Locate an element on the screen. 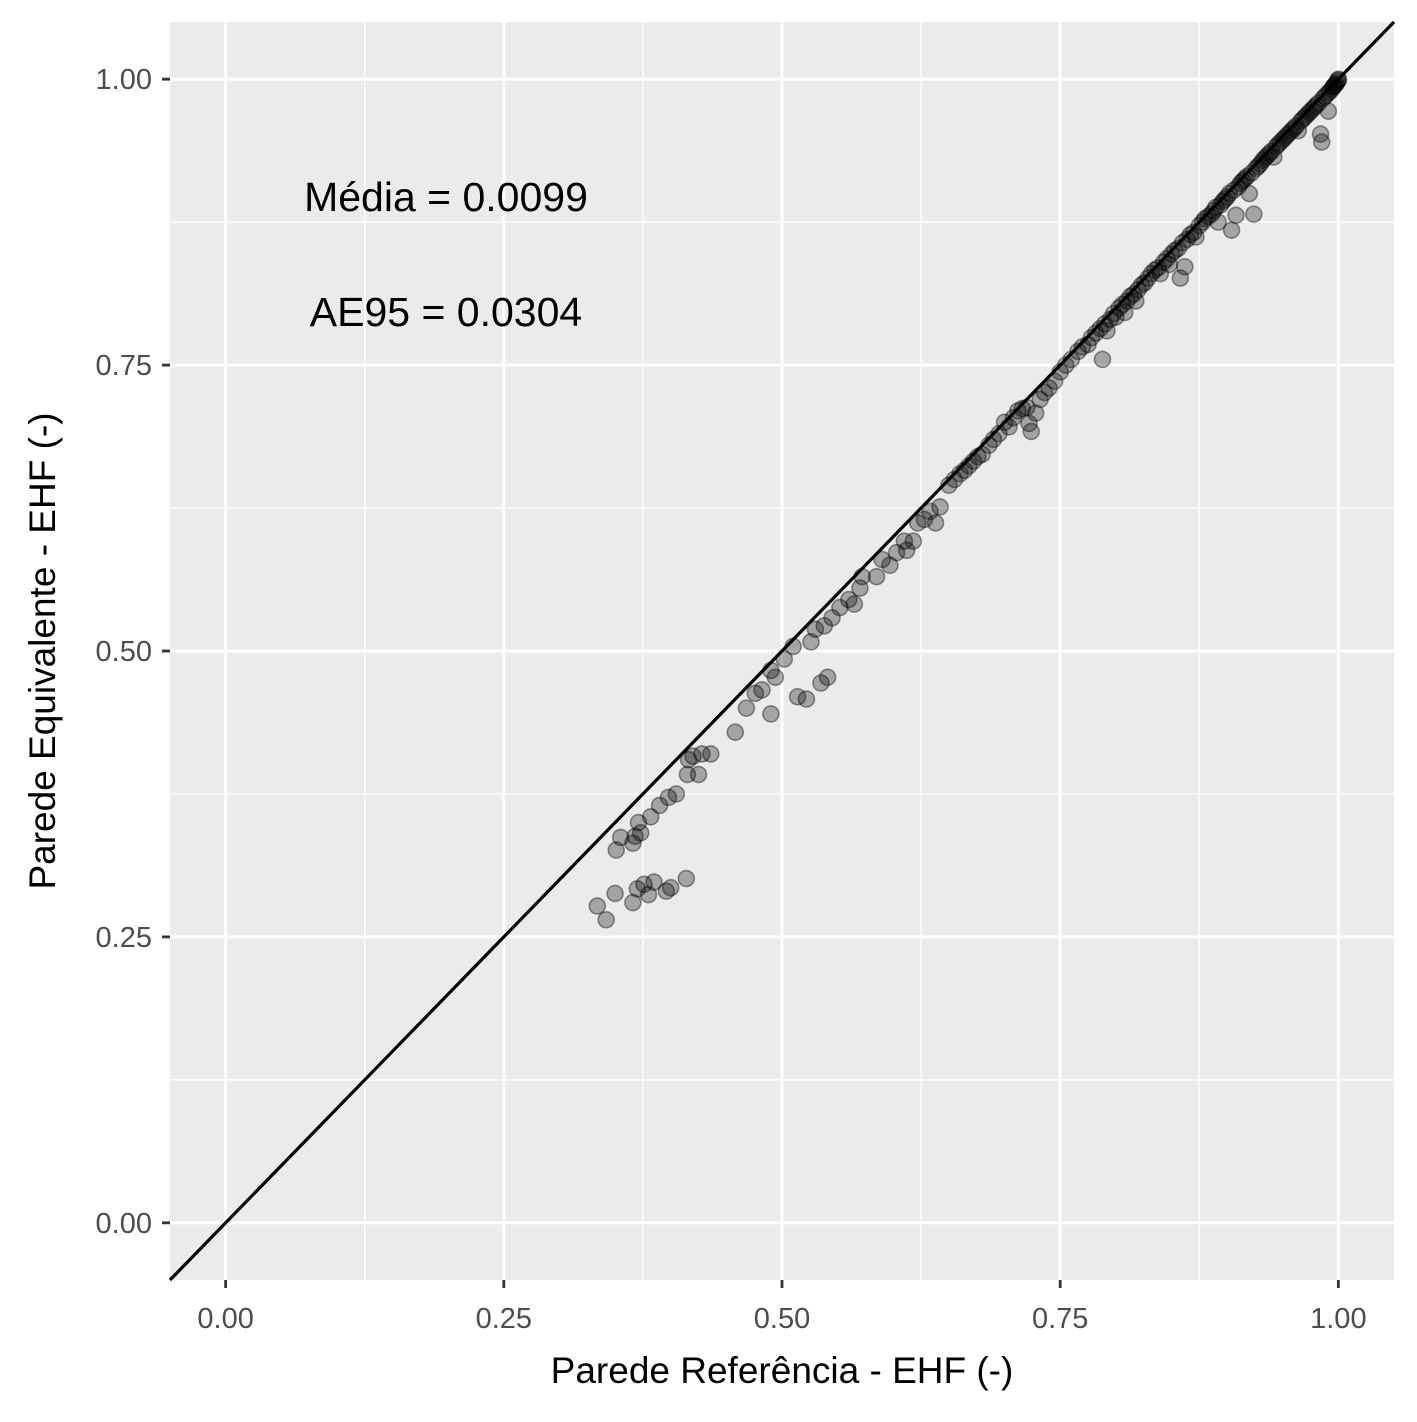 This screenshot has width=1417, height=1422. x-axis-ticks is located at coordinates (782, 1284).